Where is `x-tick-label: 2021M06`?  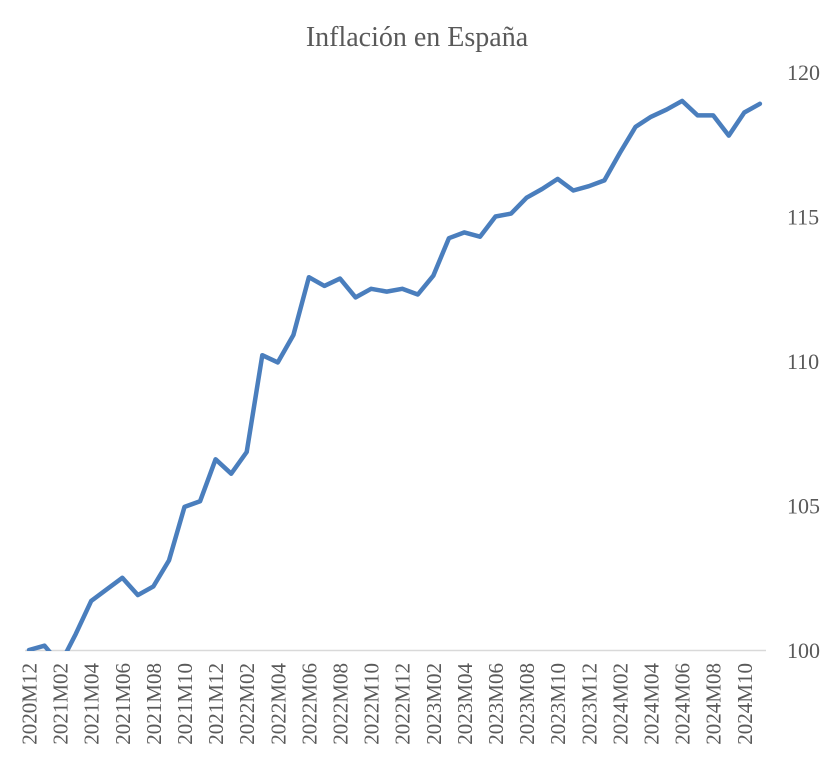
x-tick-label: 2021M06 is located at coordinates (123, 704).